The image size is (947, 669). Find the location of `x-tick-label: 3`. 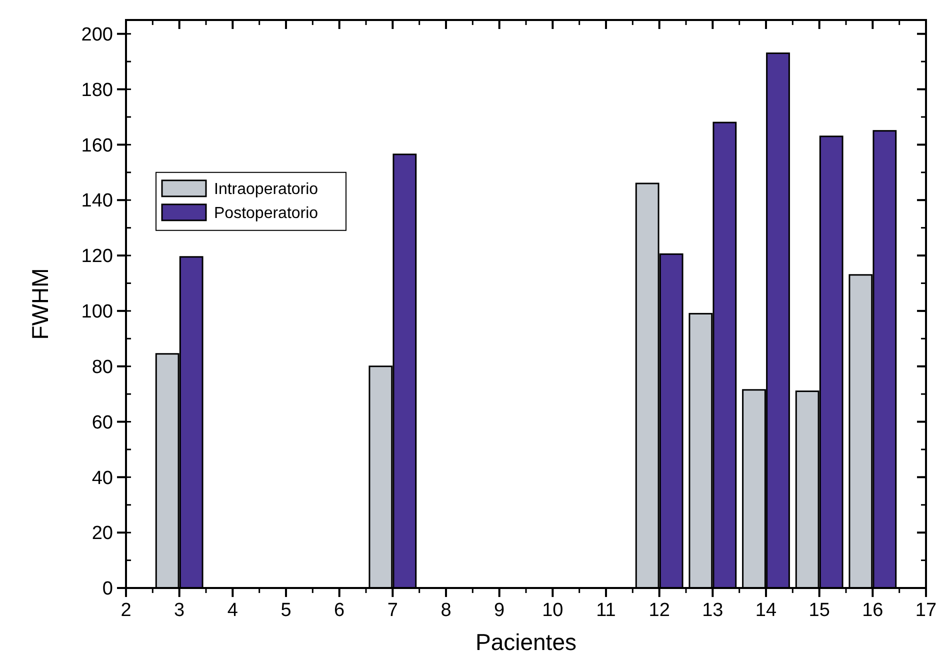

x-tick-label: 3 is located at coordinates (179, 610).